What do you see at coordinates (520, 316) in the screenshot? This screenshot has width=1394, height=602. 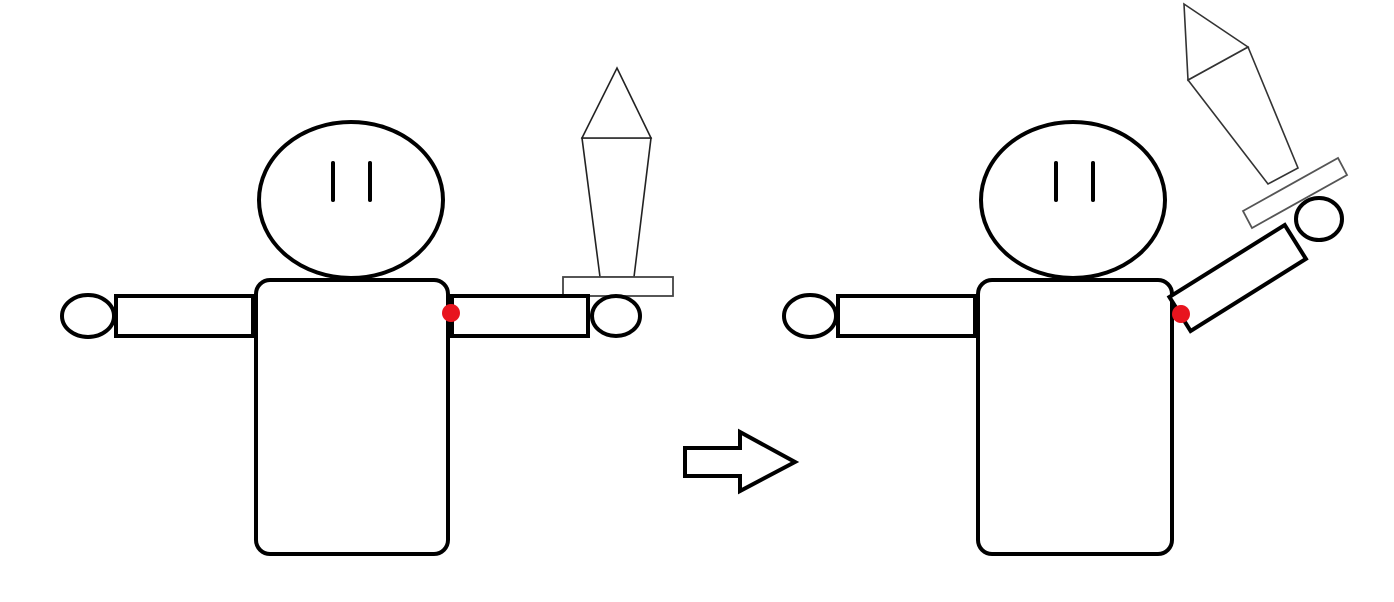 I see `right-arm` at bounding box center [520, 316].